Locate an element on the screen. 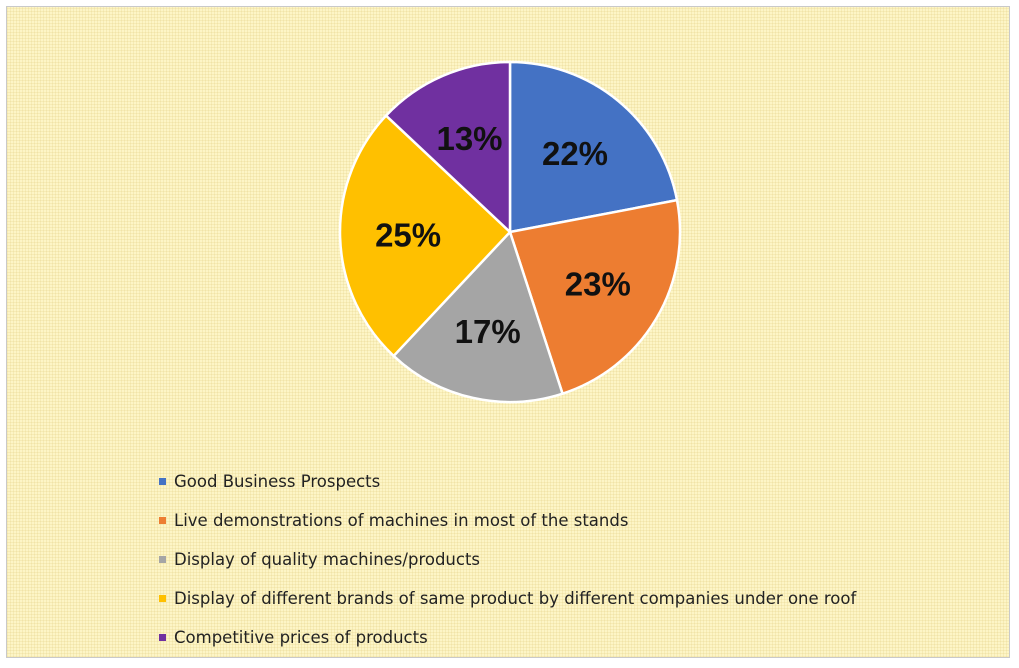 The width and height of the screenshot is (1019, 668). pie-slice-live-demonstrations-of-machines-in-most-of-the-stands is located at coordinates (595, 296).